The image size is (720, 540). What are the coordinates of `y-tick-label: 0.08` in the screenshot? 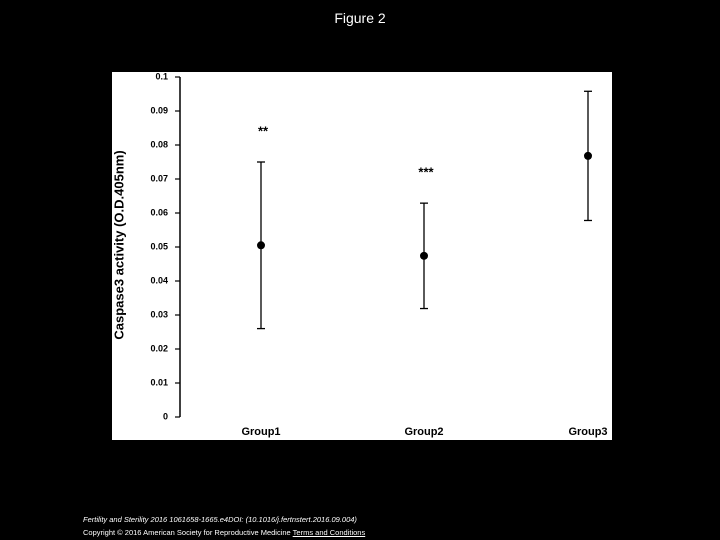 It's located at (159, 144).